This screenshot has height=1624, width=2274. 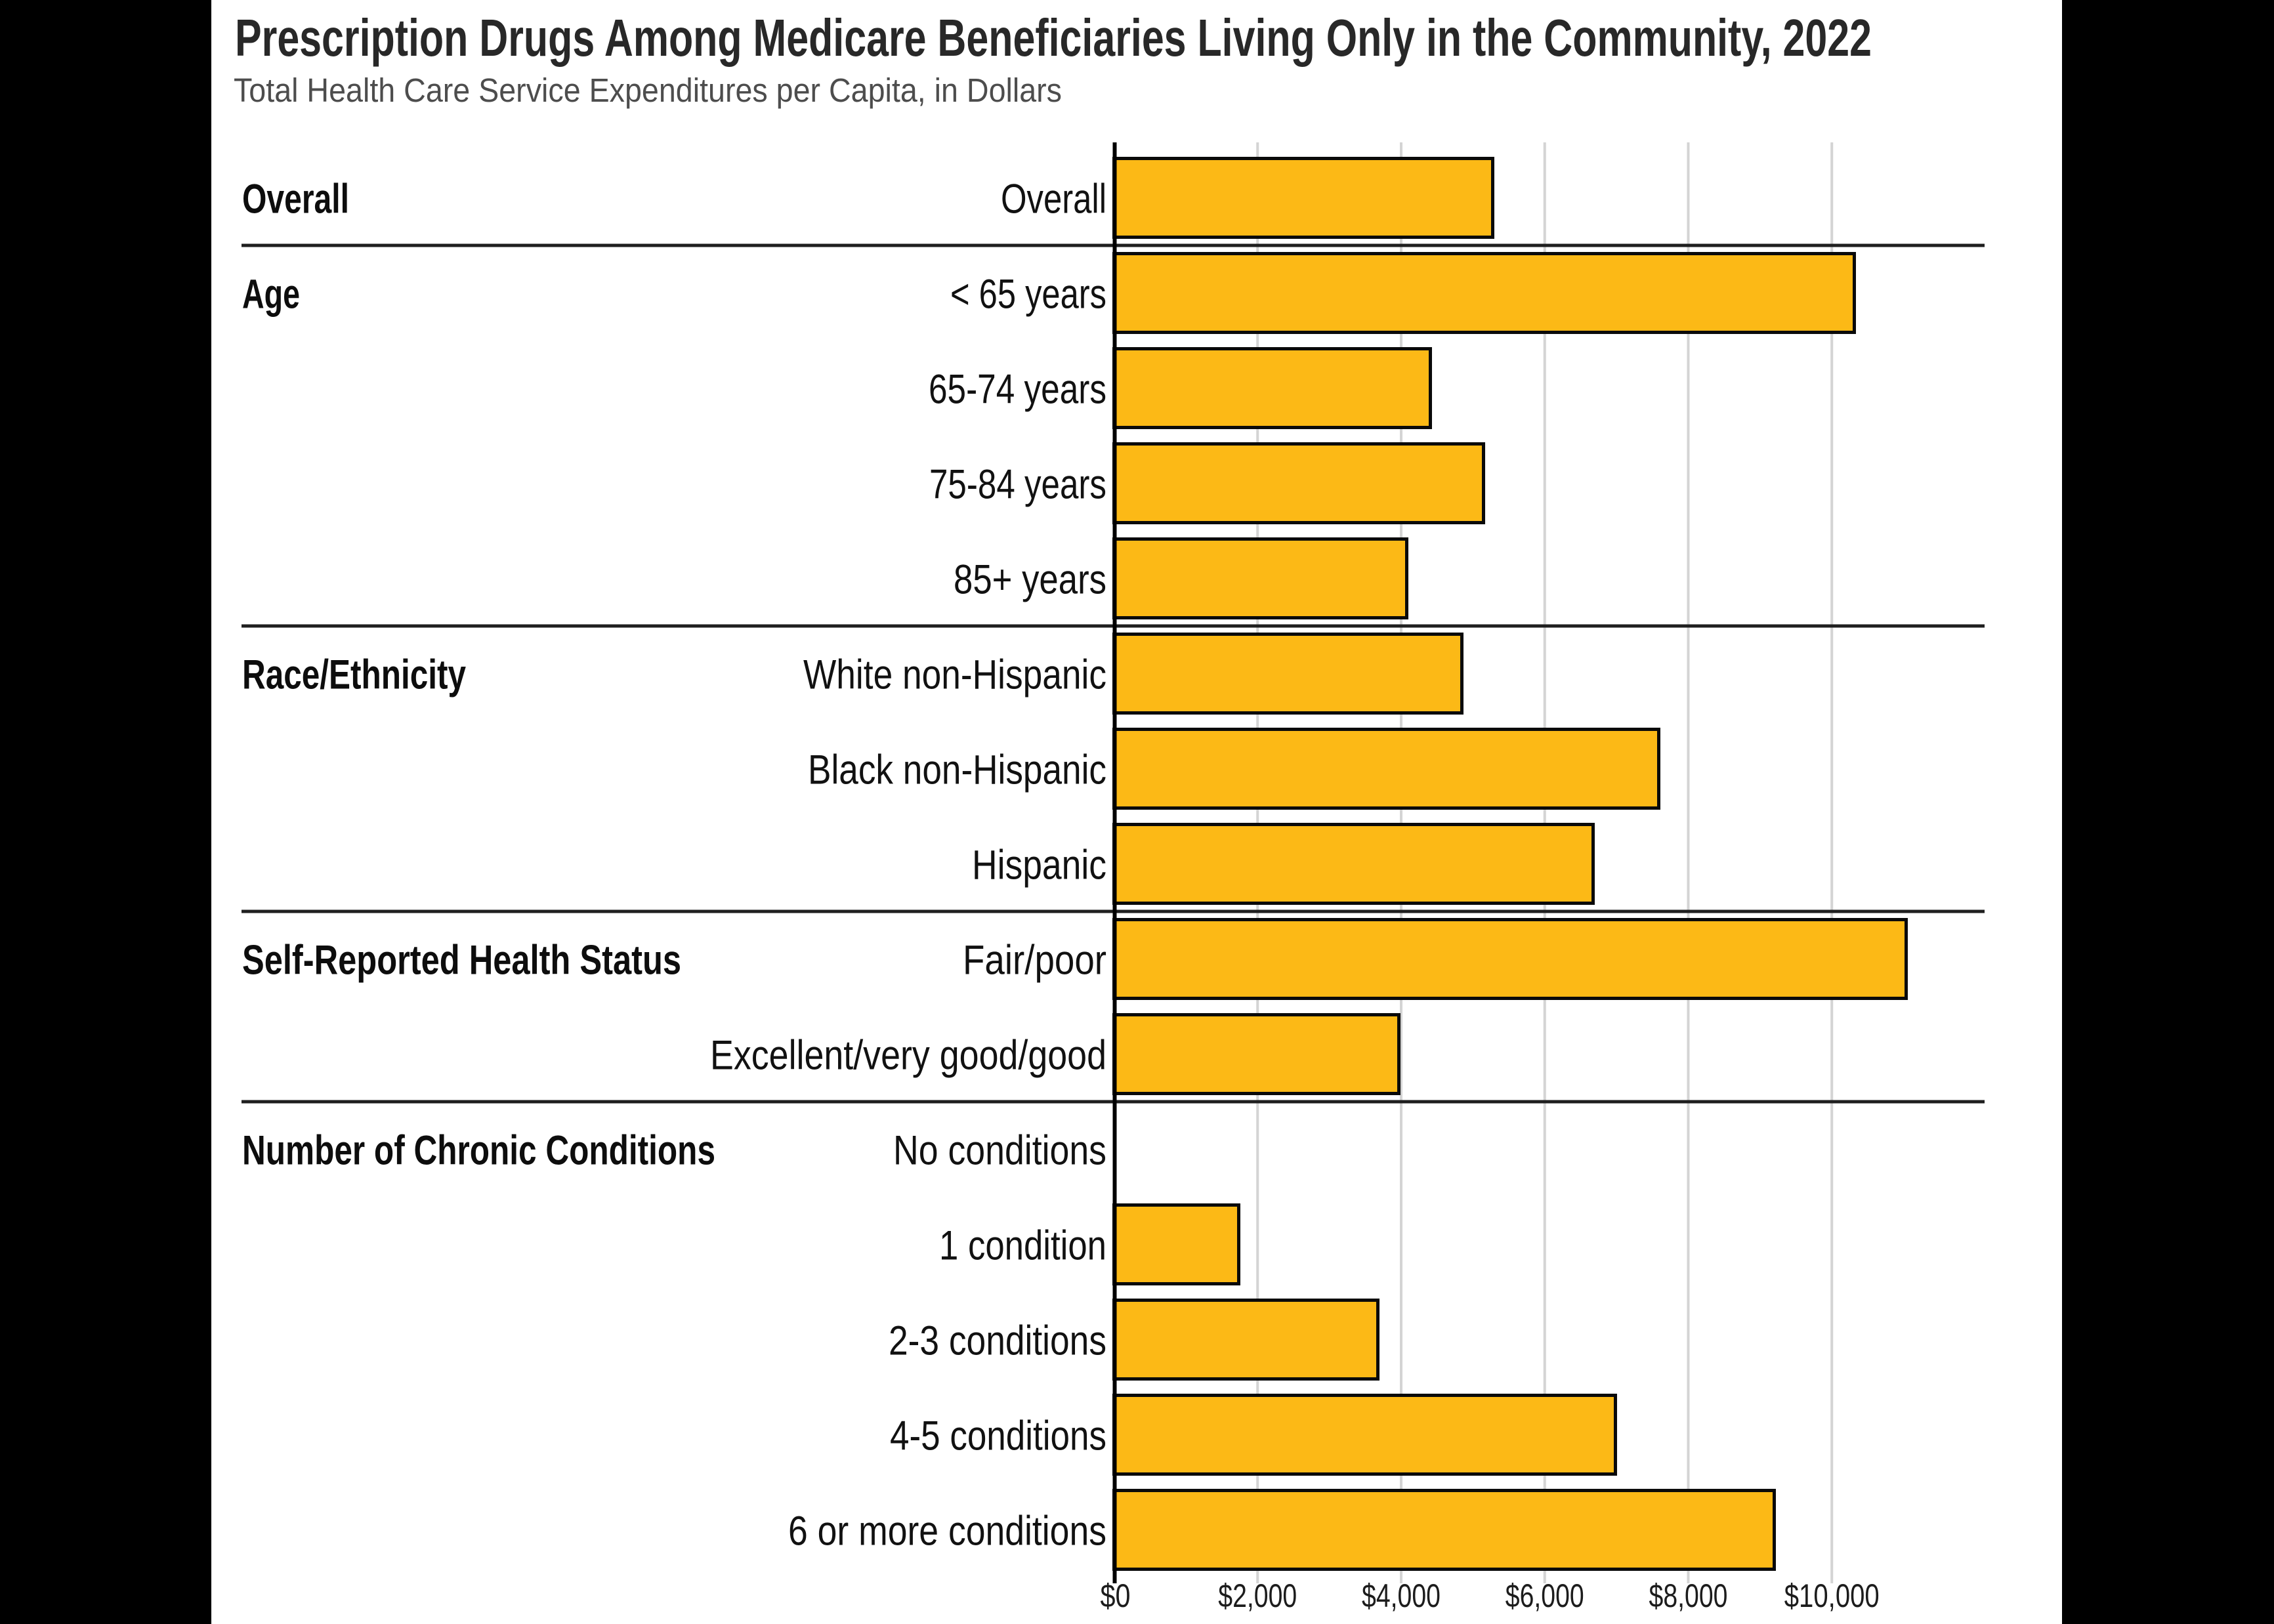 I want to click on svg-text: Race/Ethnicity, so click(x=354, y=675).